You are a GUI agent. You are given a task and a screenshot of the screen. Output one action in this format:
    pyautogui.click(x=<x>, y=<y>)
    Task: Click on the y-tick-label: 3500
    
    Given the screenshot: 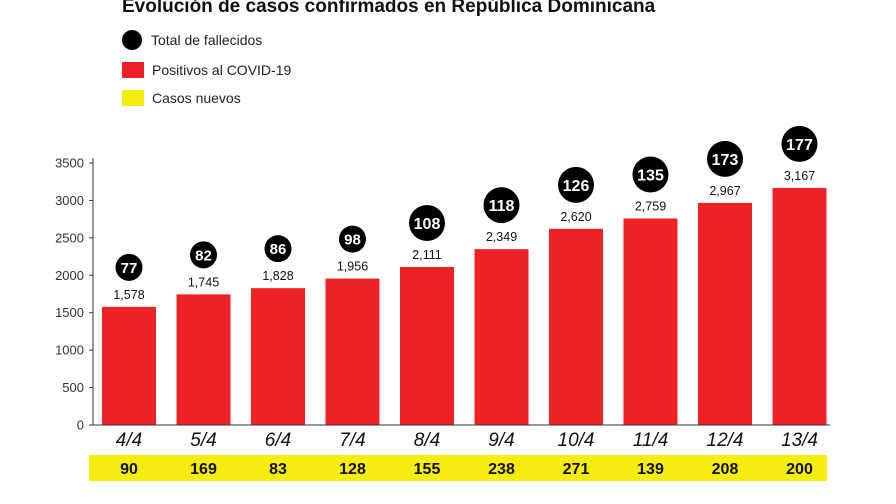 What is the action you would take?
    pyautogui.click(x=69, y=163)
    